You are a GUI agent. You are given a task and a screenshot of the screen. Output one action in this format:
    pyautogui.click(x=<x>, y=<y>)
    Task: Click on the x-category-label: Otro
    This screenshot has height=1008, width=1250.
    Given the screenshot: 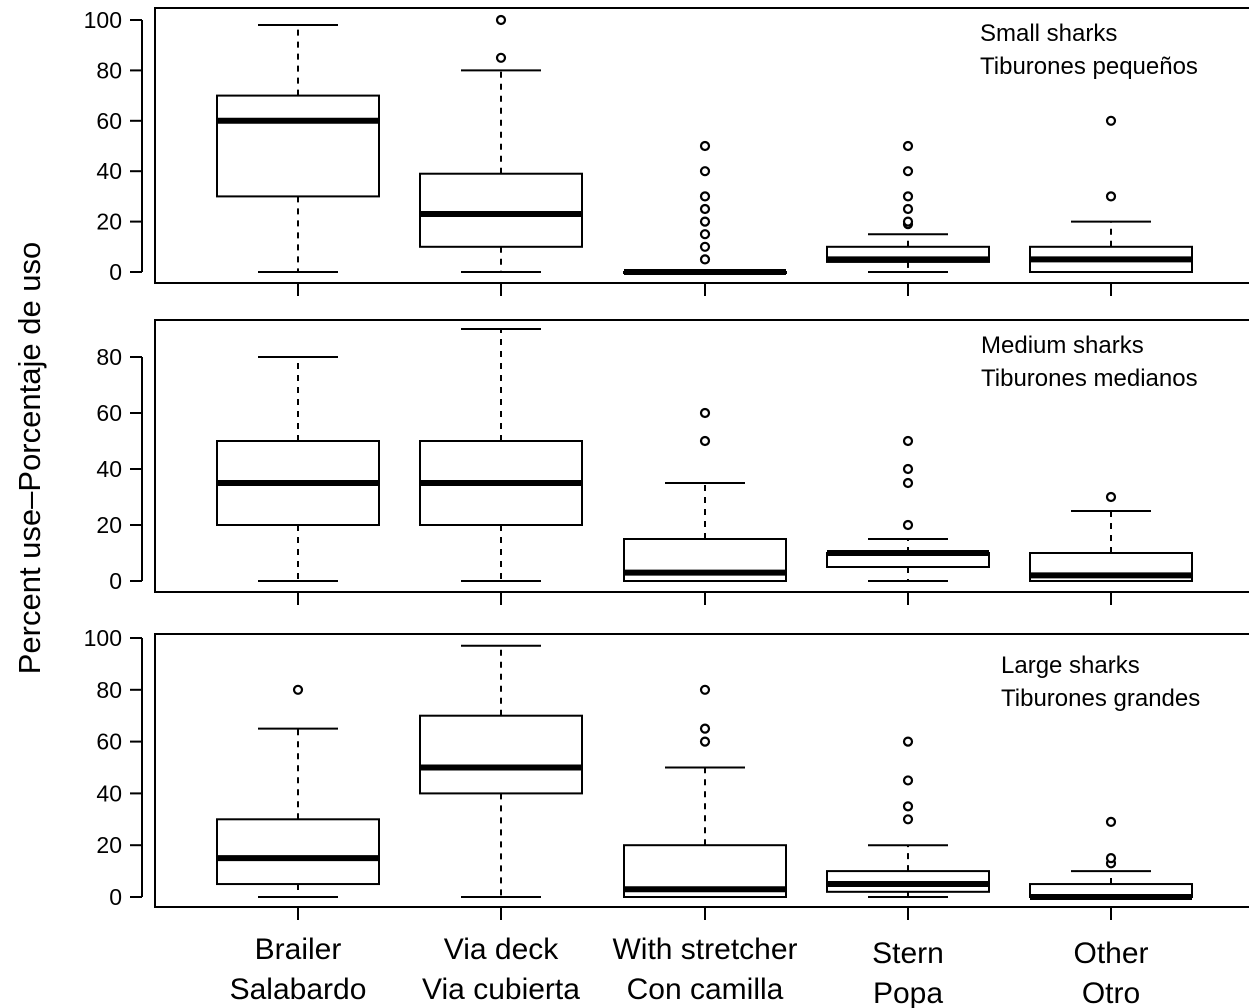 What is the action you would take?
    pyautogui.click(x=1111, y=992)
    